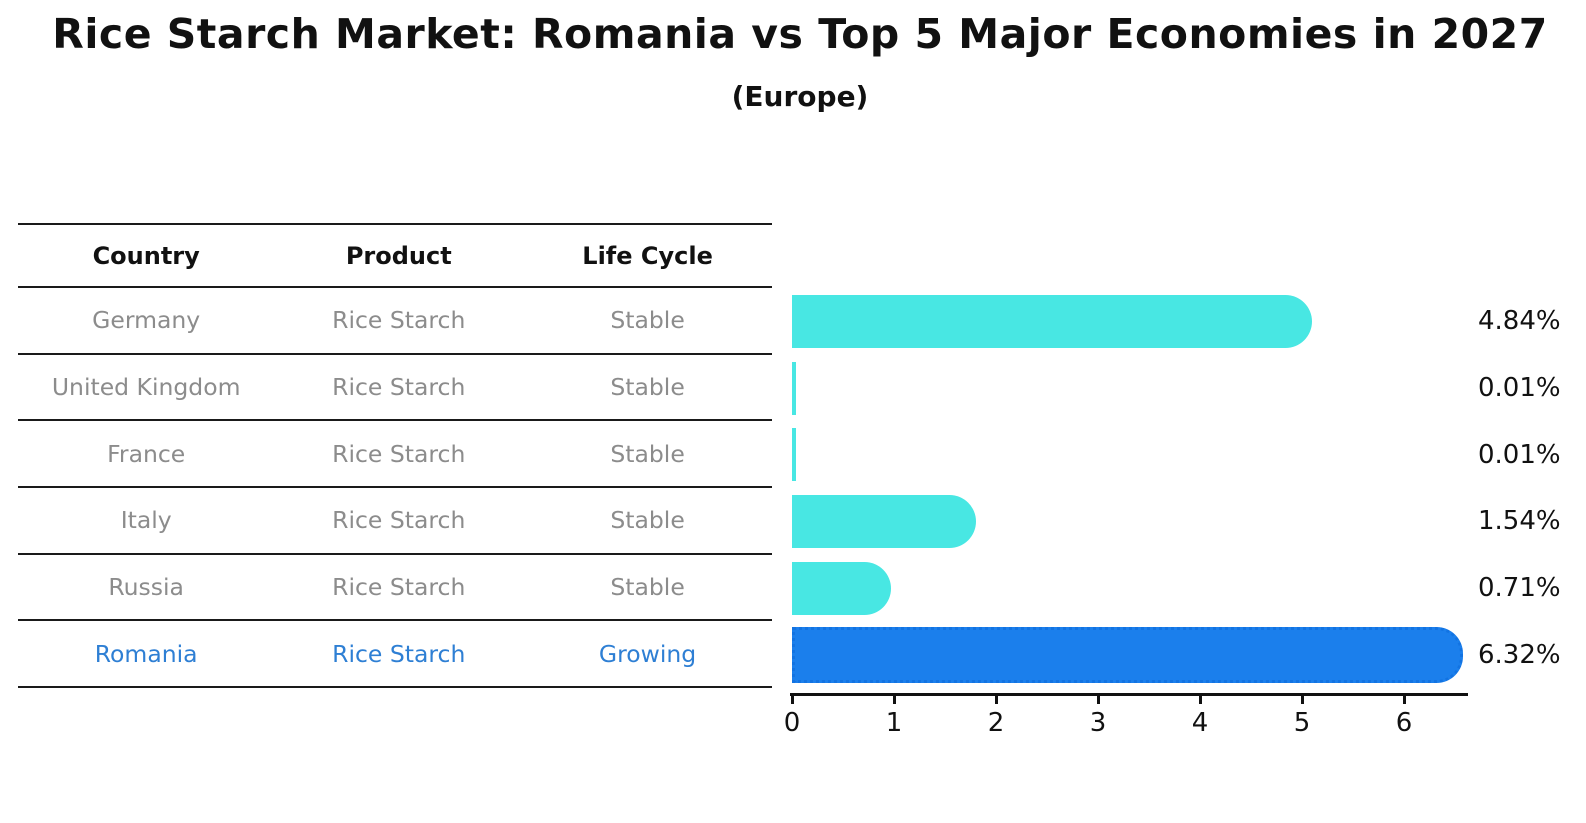  What do you see at coordinates (647, 255) in the screenshot?
I see `table-header-lifecycle: Life Cycle` at bounding box center [647, 255].